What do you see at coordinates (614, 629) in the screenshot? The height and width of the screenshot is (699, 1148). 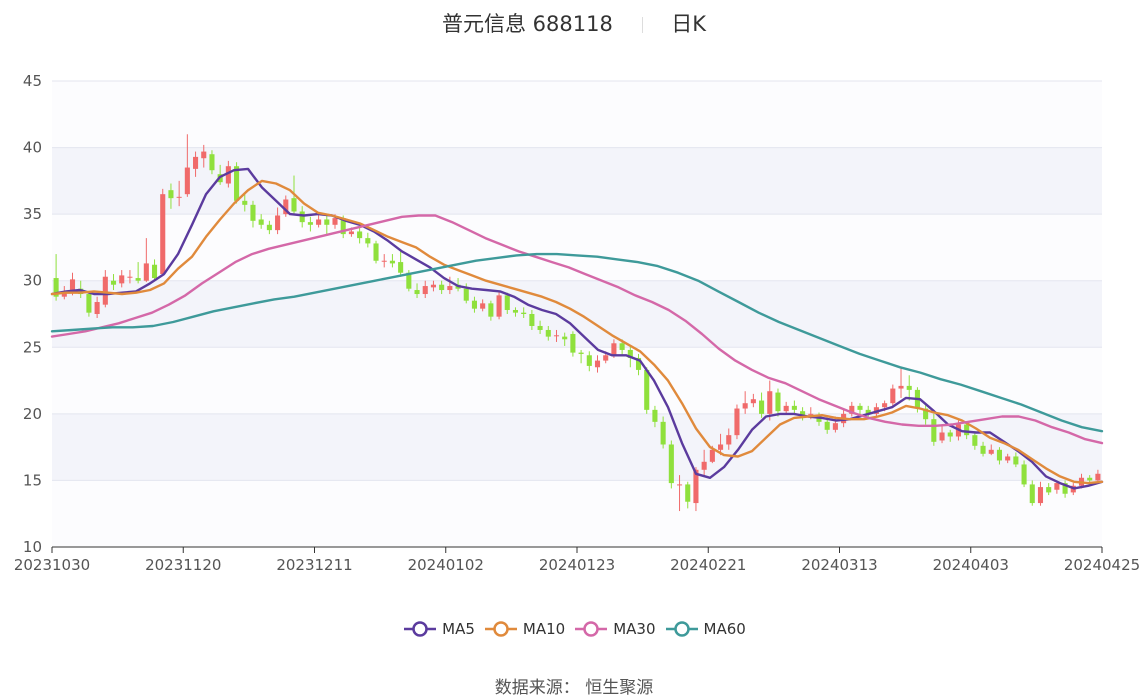 I see `legend-item-ma30: MA30` at bounding box center [614, 629].